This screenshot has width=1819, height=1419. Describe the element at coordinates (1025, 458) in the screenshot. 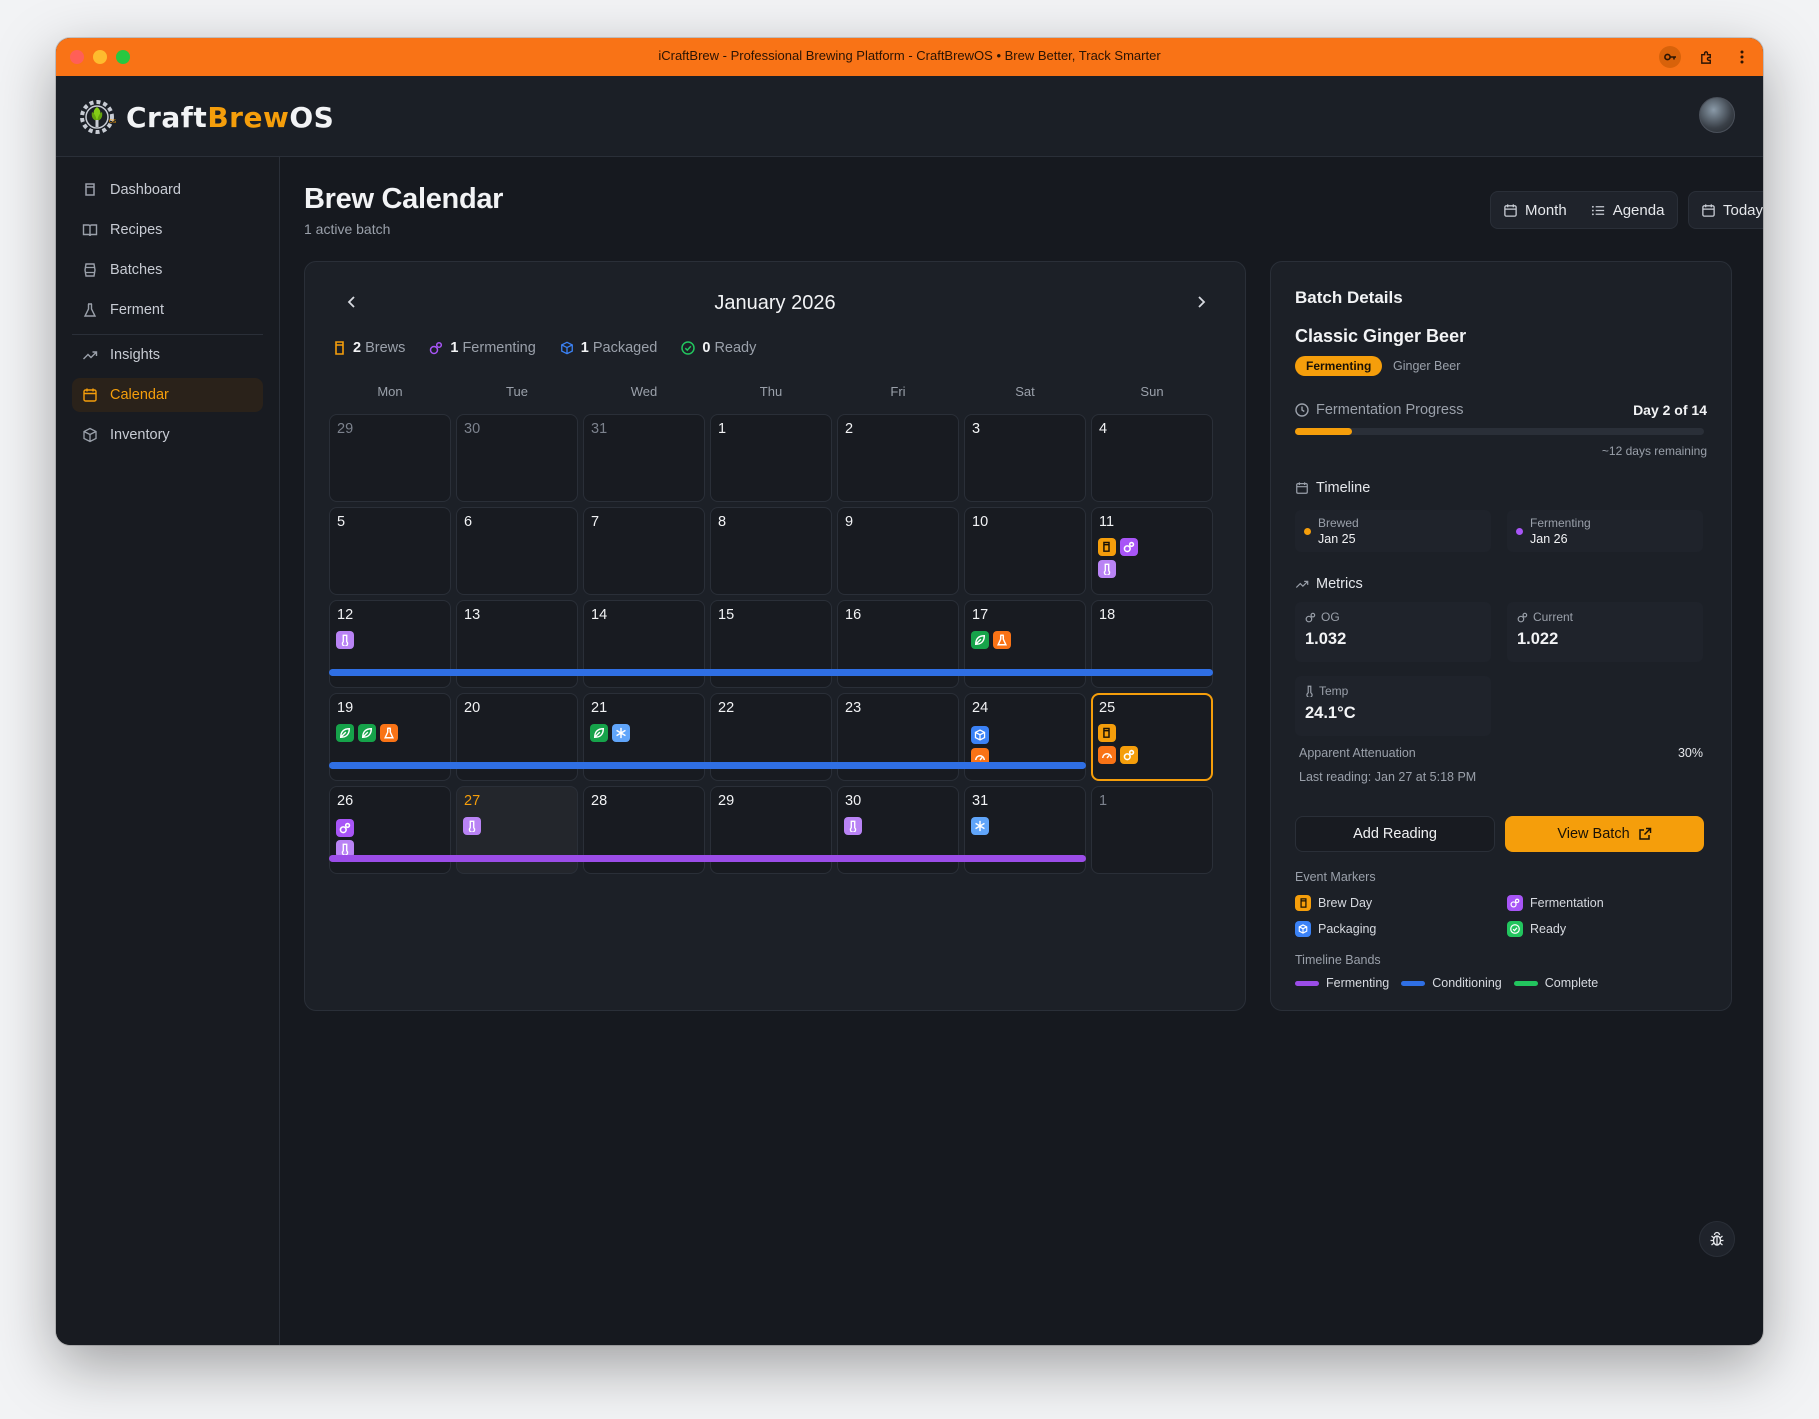

I see `calendar-day-cell: 3` at that location.